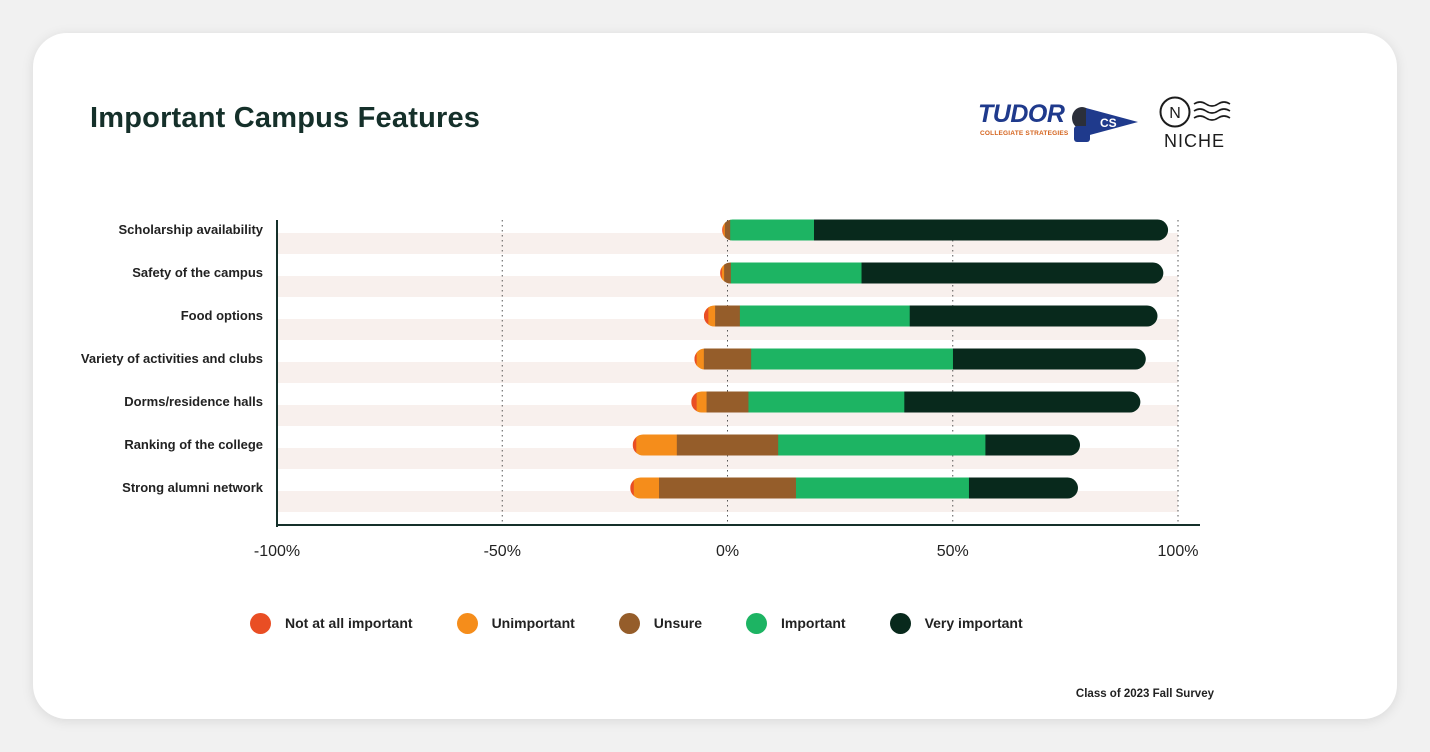  Describe the element at coordinates (1178, 551) in the screenshot. I see `x-tick-label: 100%` at that location.